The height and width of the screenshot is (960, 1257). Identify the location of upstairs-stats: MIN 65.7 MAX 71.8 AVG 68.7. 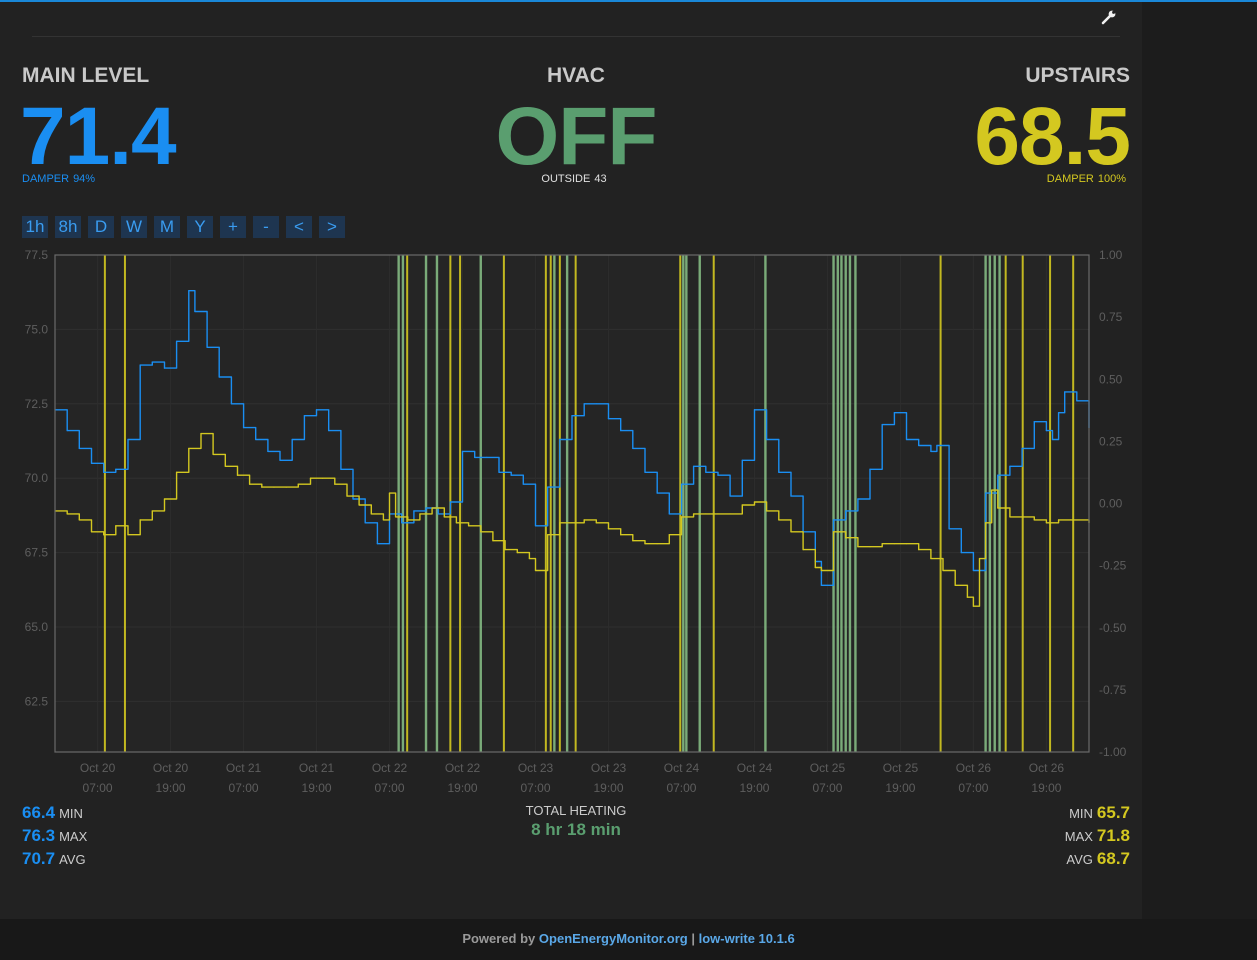
(1095, 836).